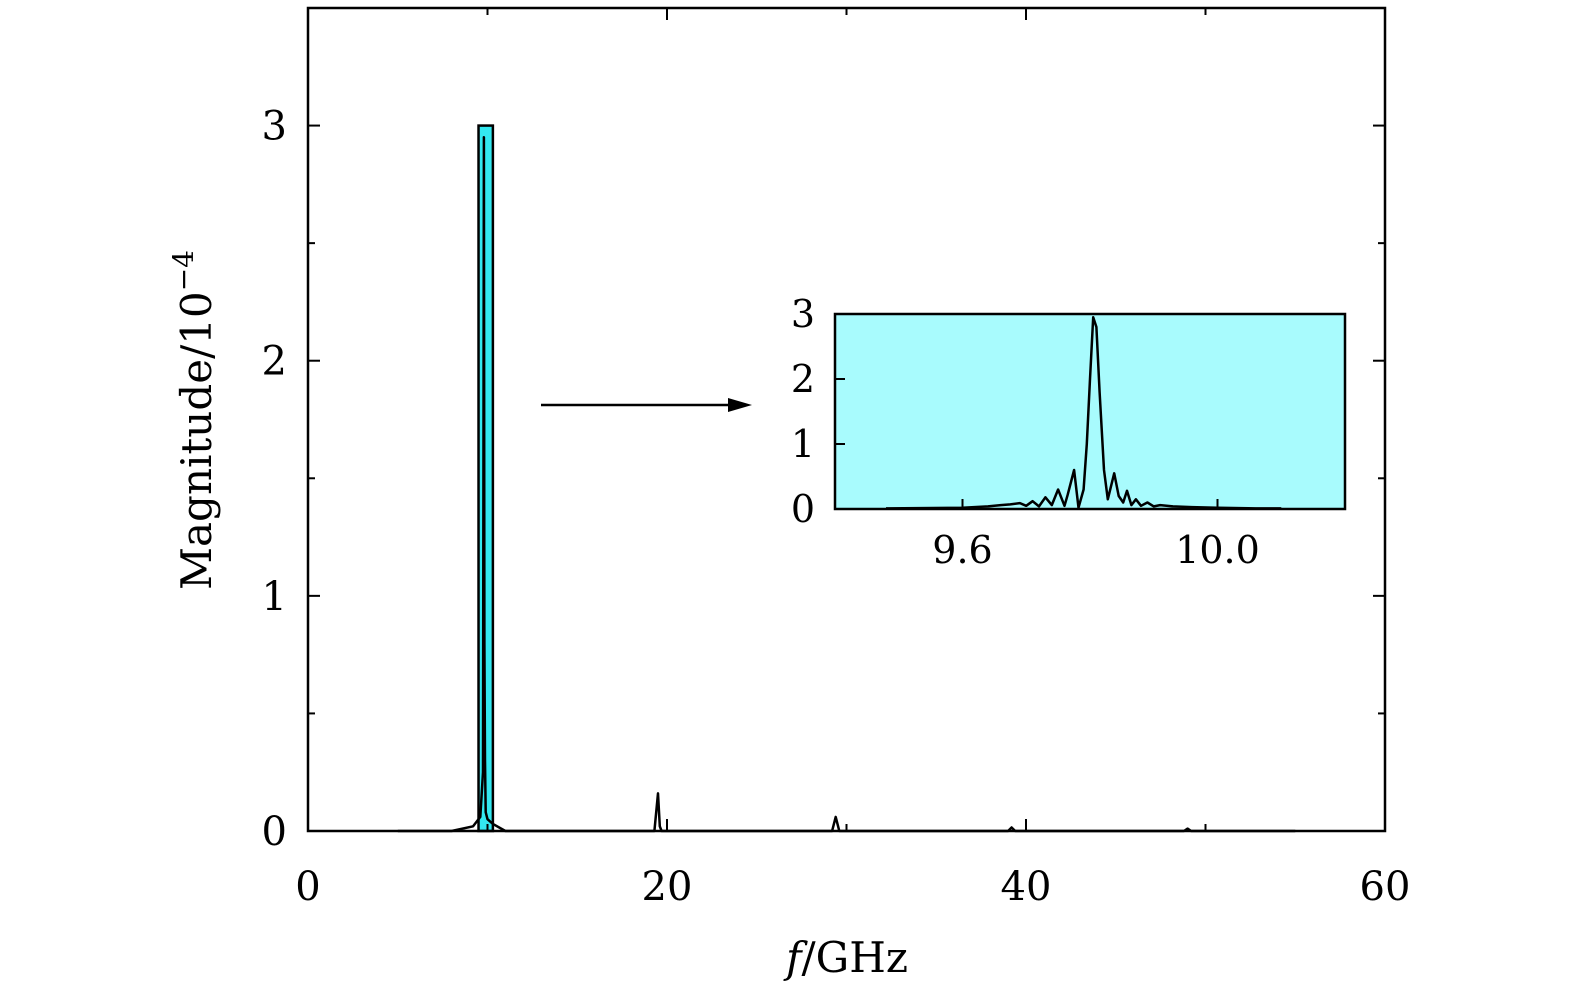  I want to click on x-tick-label: 20, so click(667, 887).